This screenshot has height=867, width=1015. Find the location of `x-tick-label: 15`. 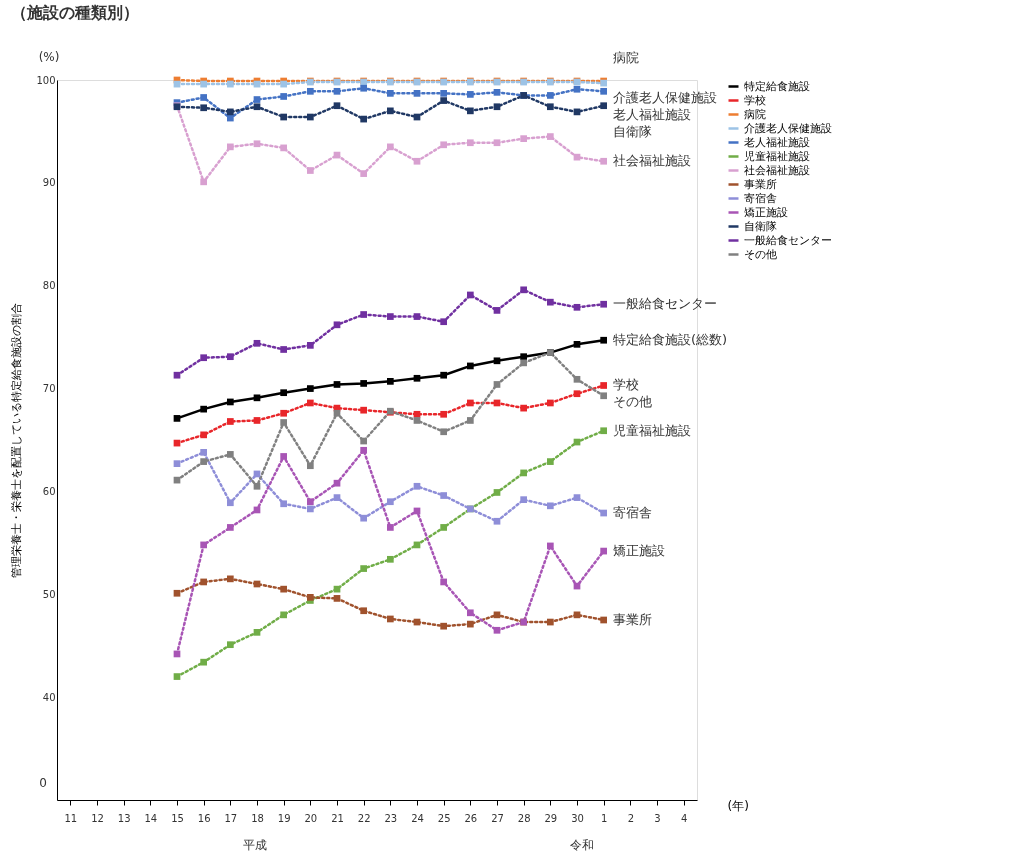

x-tick-label: 15 is located at coordinates (177, 818).